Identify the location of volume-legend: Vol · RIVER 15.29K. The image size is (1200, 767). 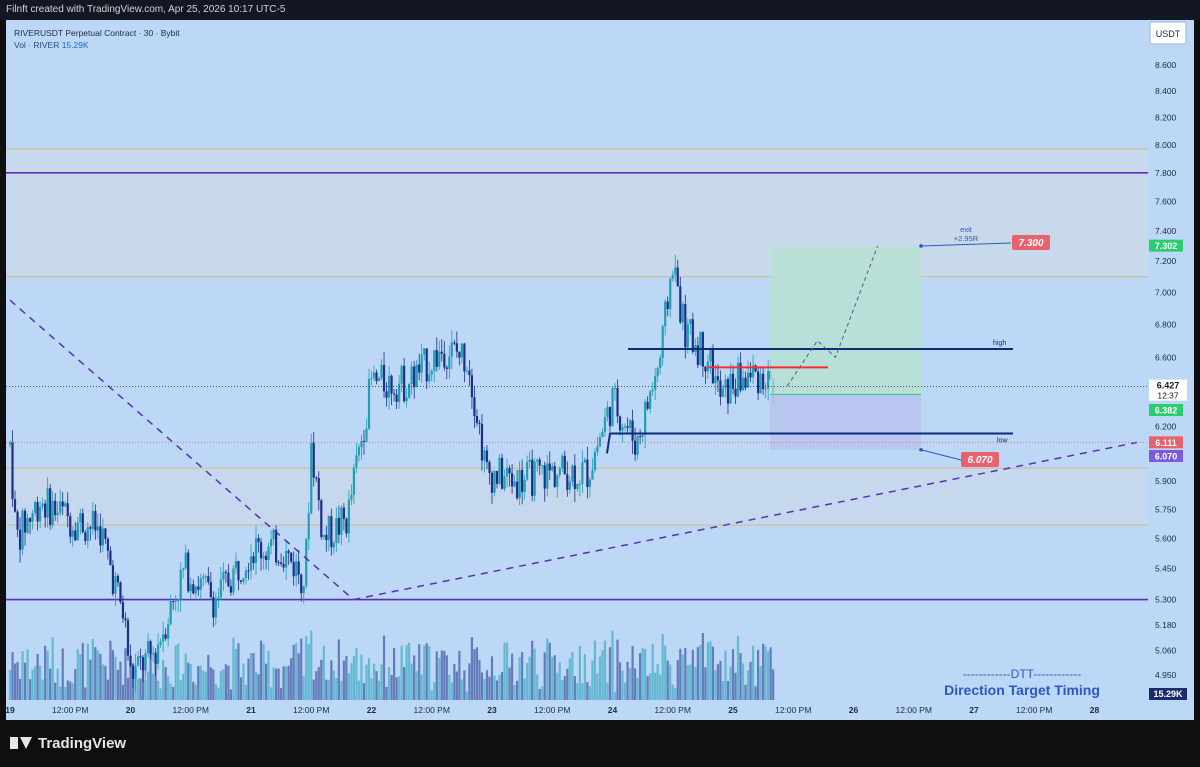
(97, 45).